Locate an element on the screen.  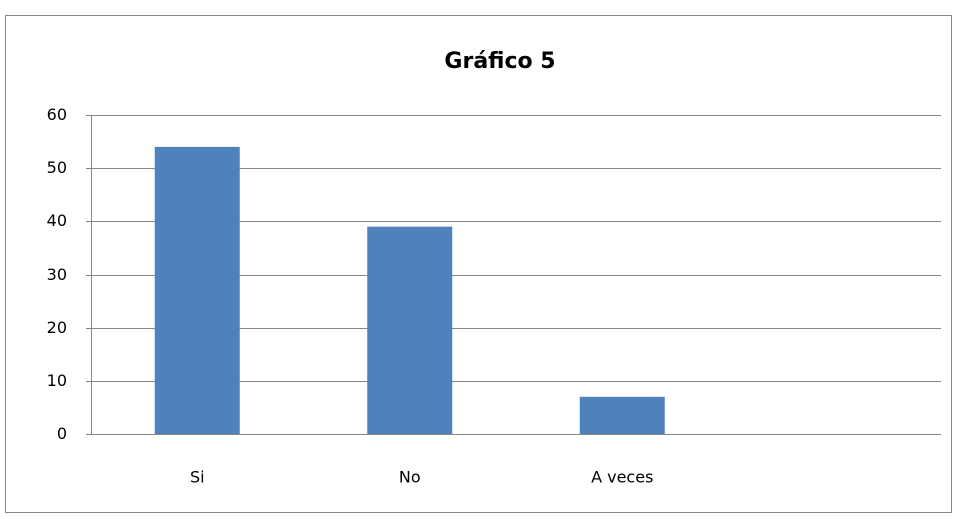
x-tick-label: Si is located at coordinates (197, 477).